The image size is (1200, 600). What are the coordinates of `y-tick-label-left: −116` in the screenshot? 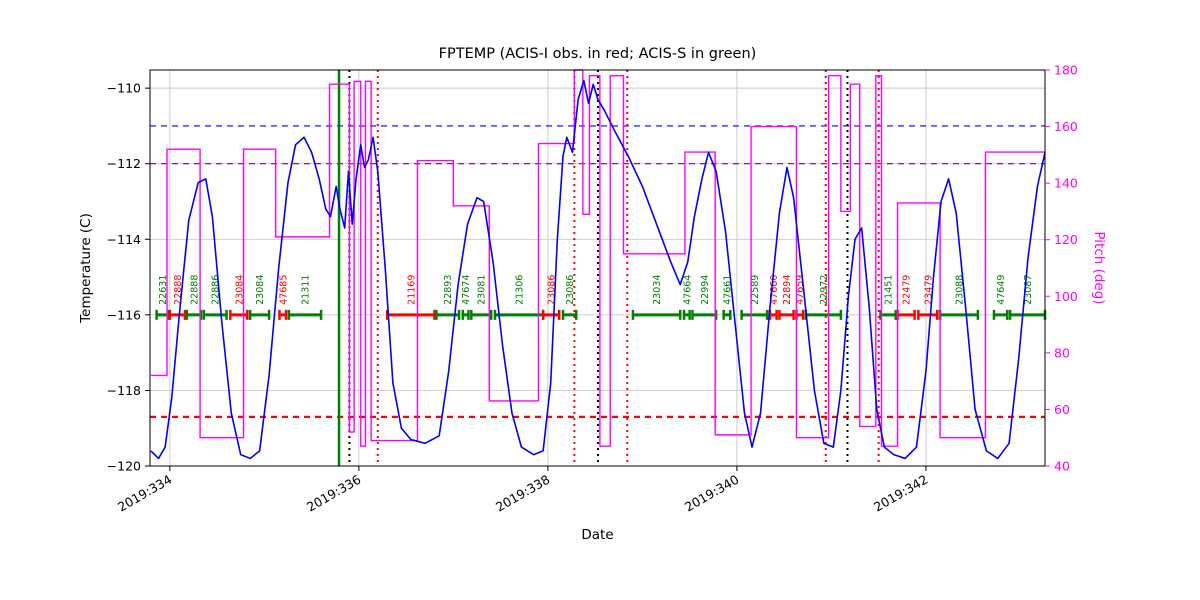 It's located at (124, 314).